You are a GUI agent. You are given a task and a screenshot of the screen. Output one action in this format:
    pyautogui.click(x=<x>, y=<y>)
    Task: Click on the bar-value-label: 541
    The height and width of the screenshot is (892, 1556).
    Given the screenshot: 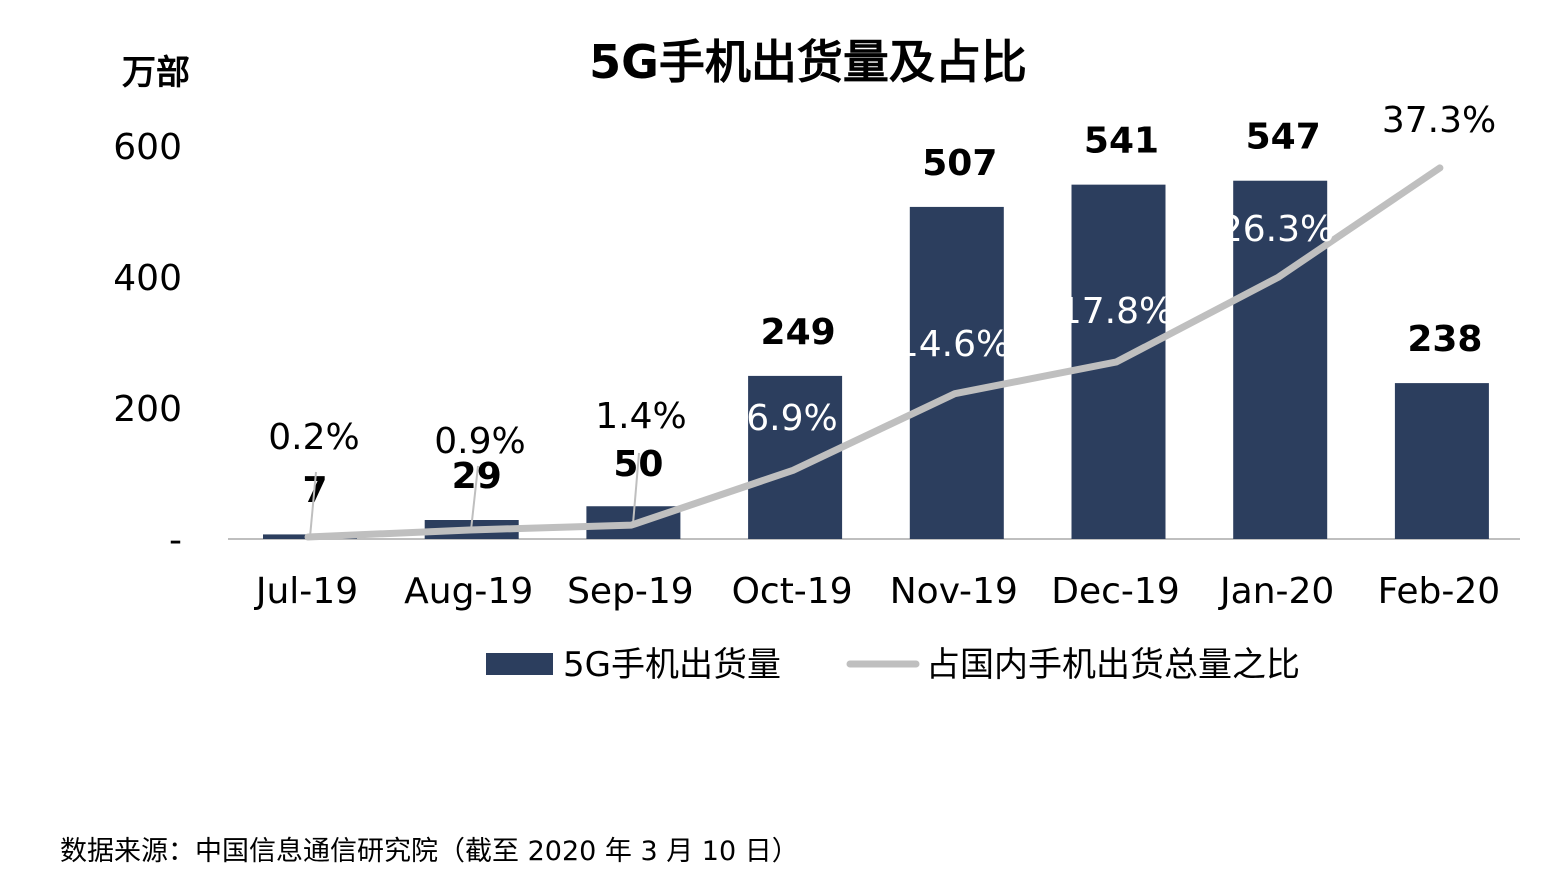 What is the action you would take?
    pyautogui.click(x=1121, y=141)
    